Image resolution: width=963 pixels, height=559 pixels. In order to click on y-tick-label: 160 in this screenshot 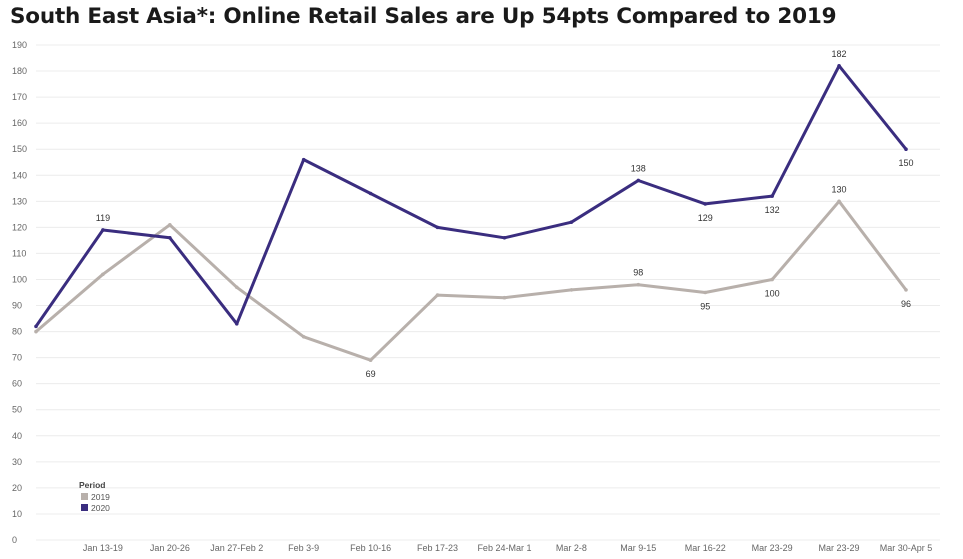, I will do `click(19, 123)`.